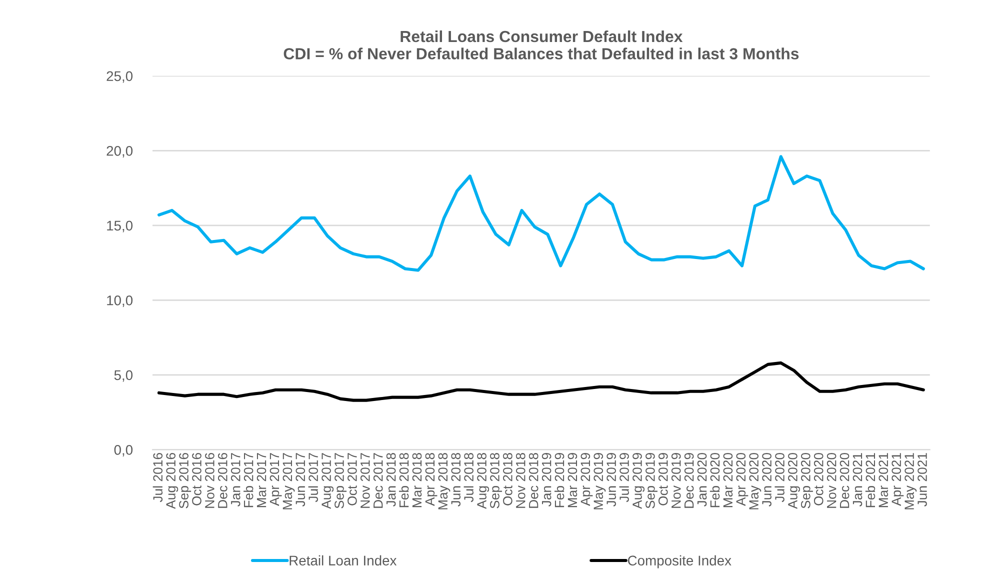 This screenshot has height=575, width=984. Describe the element at coordinates (689, 480) in the screenshot. I see `x-tick-label: Dec 2019` at that location.